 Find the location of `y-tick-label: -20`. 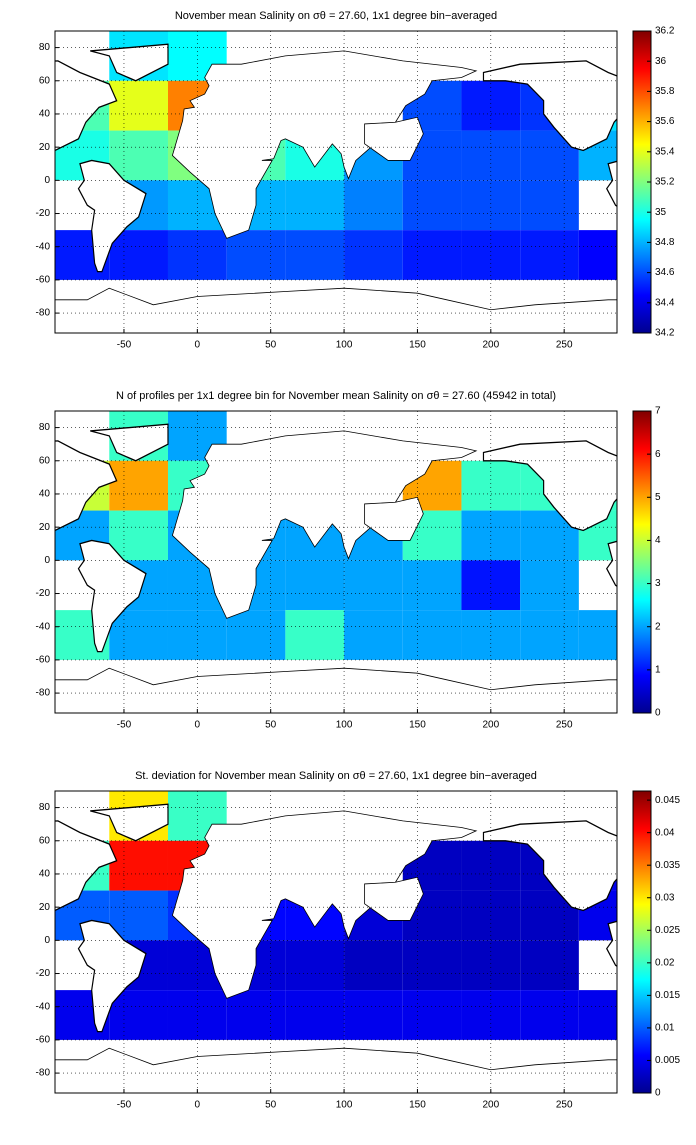

y-tick-label: -20 is located at coordinates (43, 593).